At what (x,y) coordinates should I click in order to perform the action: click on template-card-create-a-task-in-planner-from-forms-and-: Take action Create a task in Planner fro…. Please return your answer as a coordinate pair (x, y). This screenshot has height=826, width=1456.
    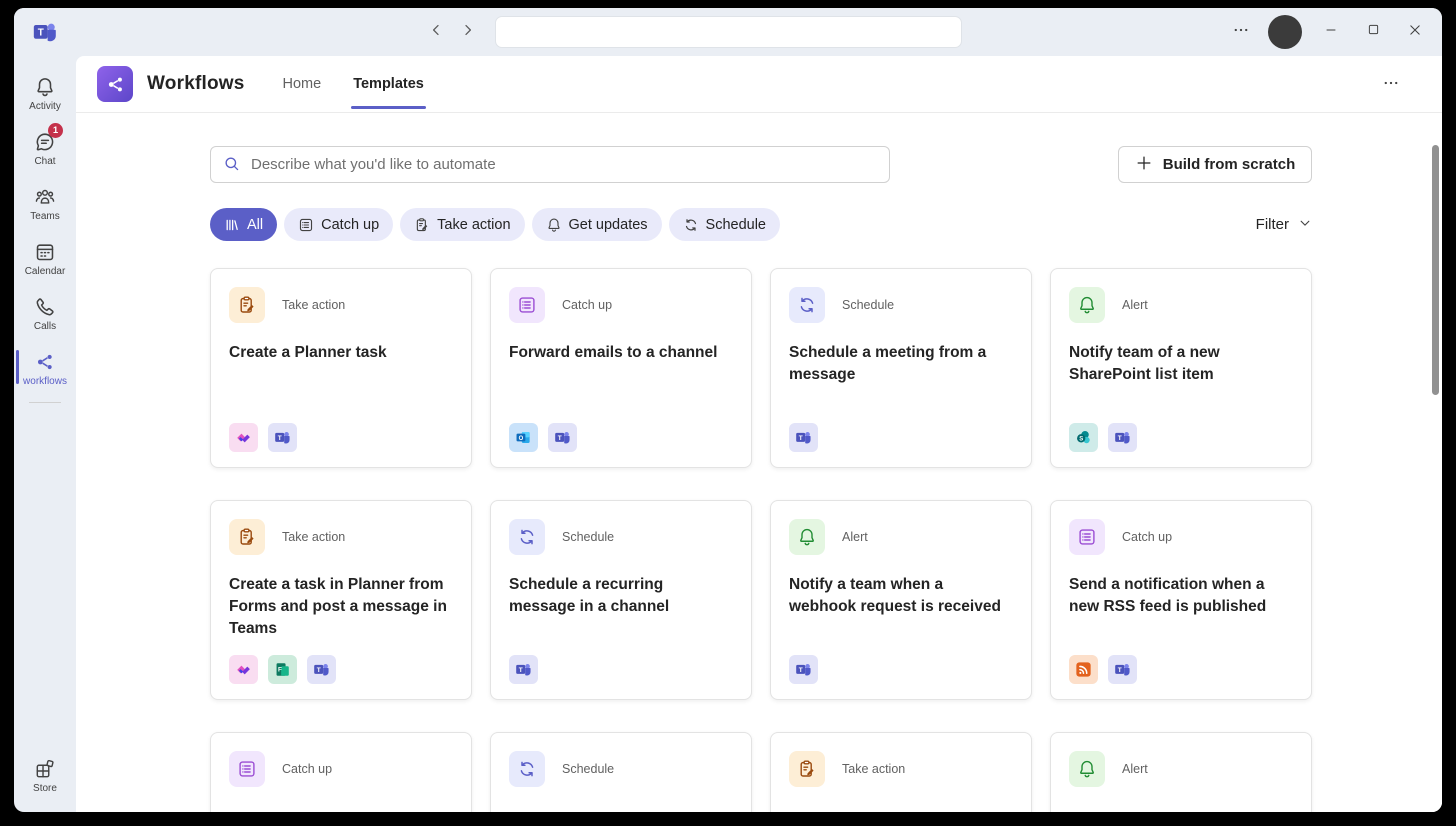
    Looking at the image, I should click on (341, 600).